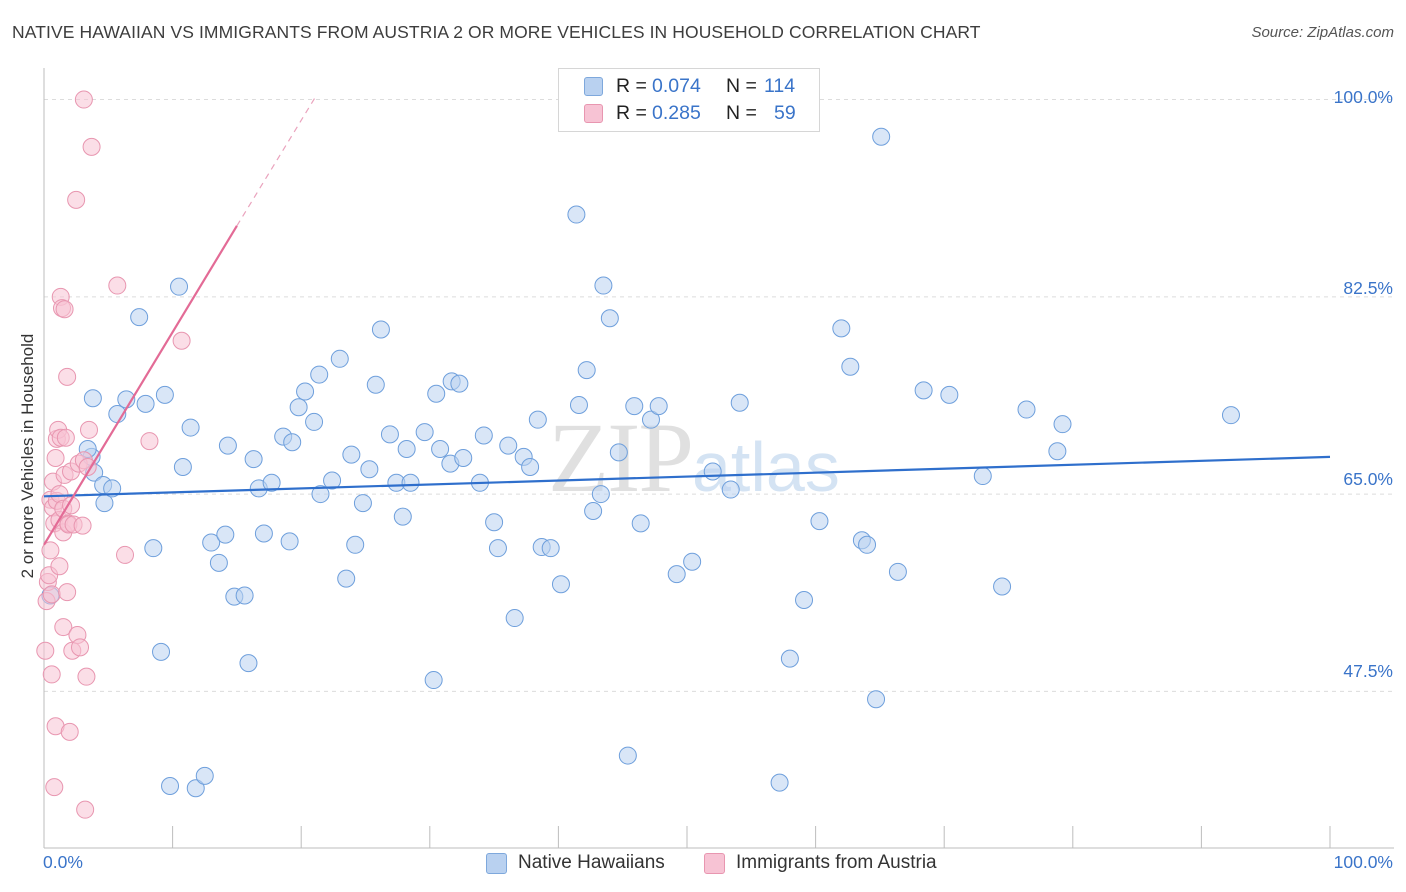 The image size is (1406, 892). What do you see at coordinates (1368, 479) in the screenshot?
I see `y-tick-label: 65.0%` at bounding box center [1368, 479].